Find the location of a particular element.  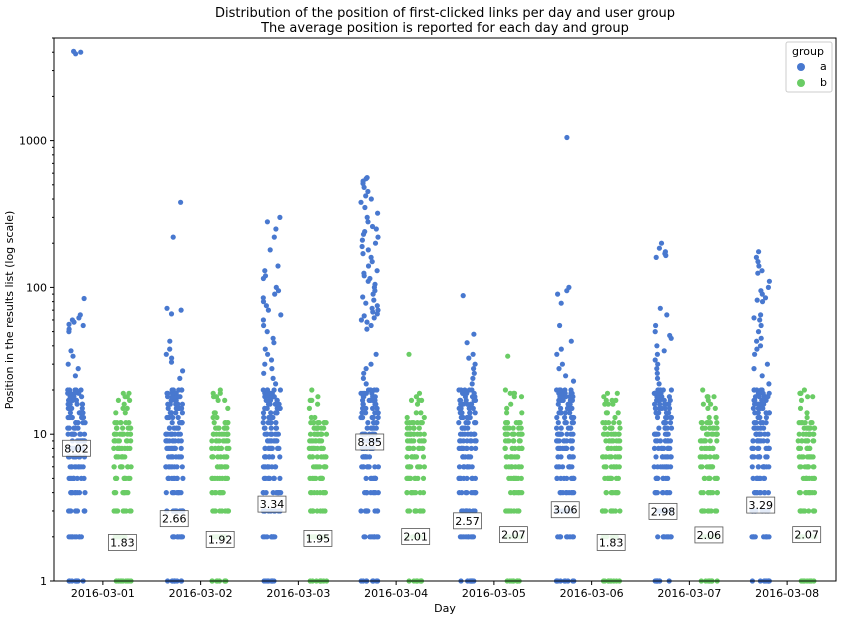

mean-label-text: 2.06 is located at coordinates (709, 535).